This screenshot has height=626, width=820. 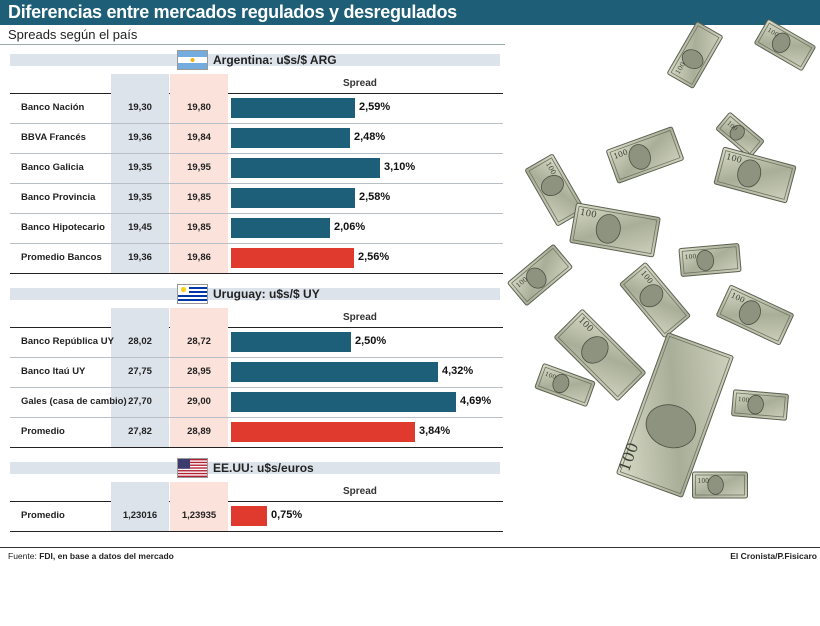 What do you see at coordinates (52, 167) in the screenshot?
I see `bank-name: Banco Galicia` at bounding box center [52, 167].